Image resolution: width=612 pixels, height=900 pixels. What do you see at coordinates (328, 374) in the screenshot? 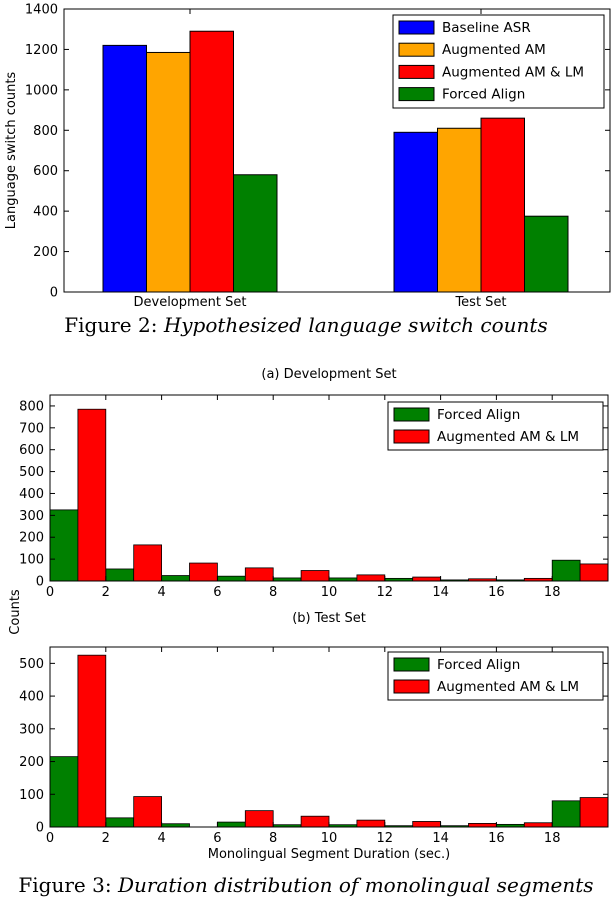
I see `subplot-title: (a) Development Set` at bounding box center [328, 374].